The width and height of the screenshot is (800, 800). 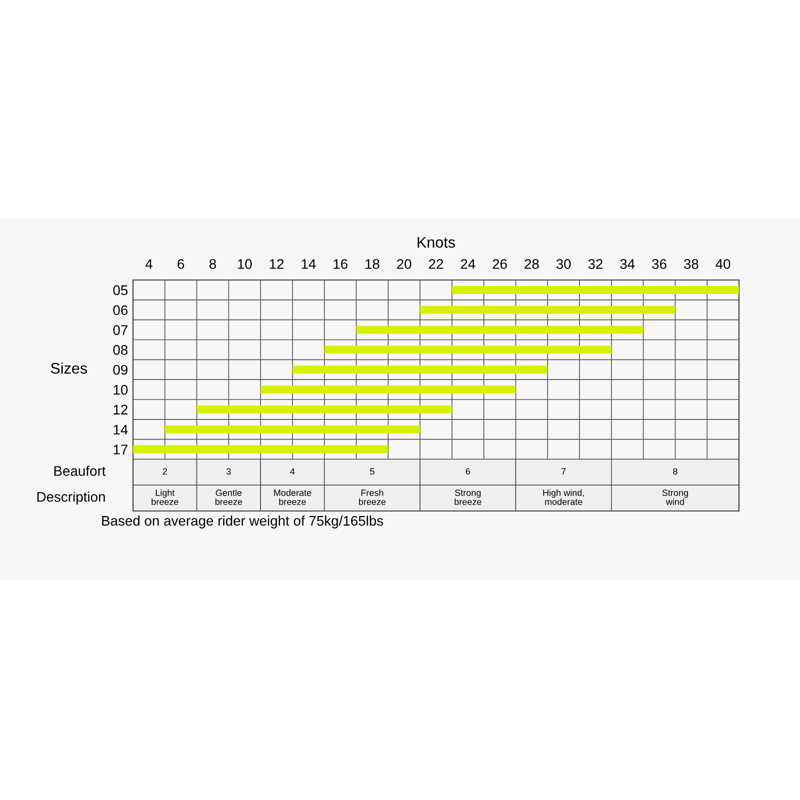 I want to click on y-tick-label: 10, so click(x=121, y=389).